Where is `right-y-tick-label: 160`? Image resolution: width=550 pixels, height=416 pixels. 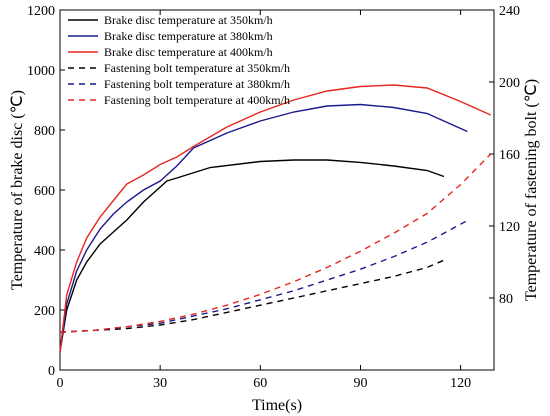 right-y-tick-label: 160 is located at coordinates (509, 155).